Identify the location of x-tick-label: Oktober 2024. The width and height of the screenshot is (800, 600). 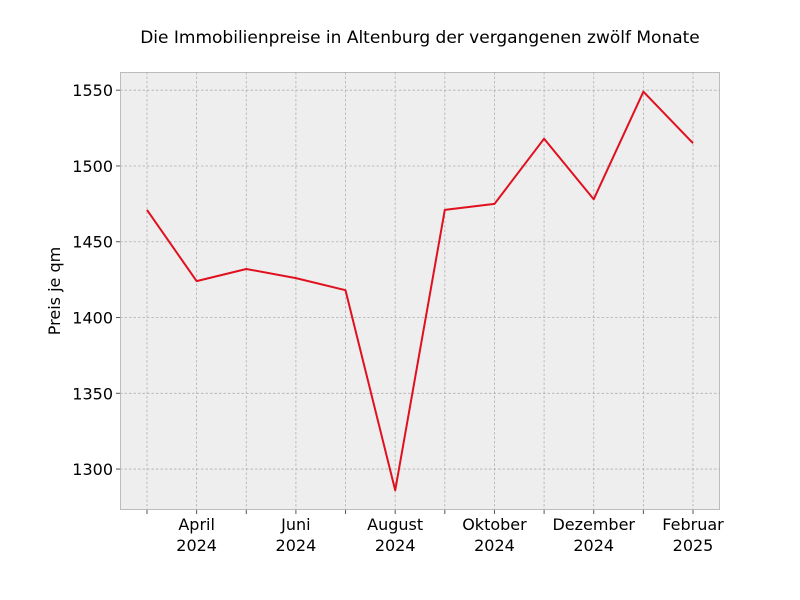
(494, 535).